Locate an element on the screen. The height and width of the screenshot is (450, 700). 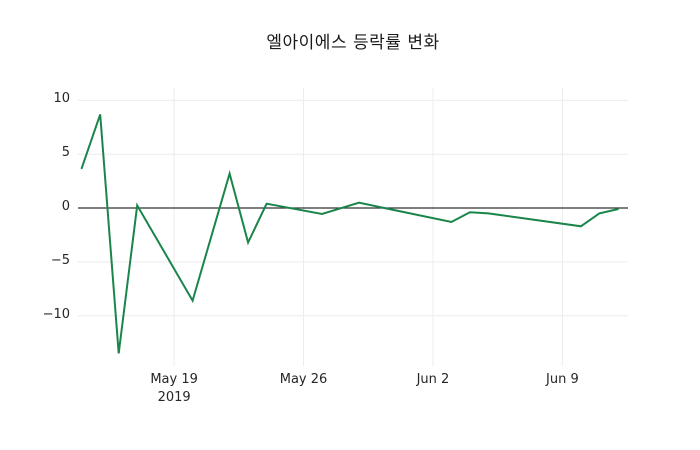
y-tick-label: −10 is located at coordinates (56, 314).